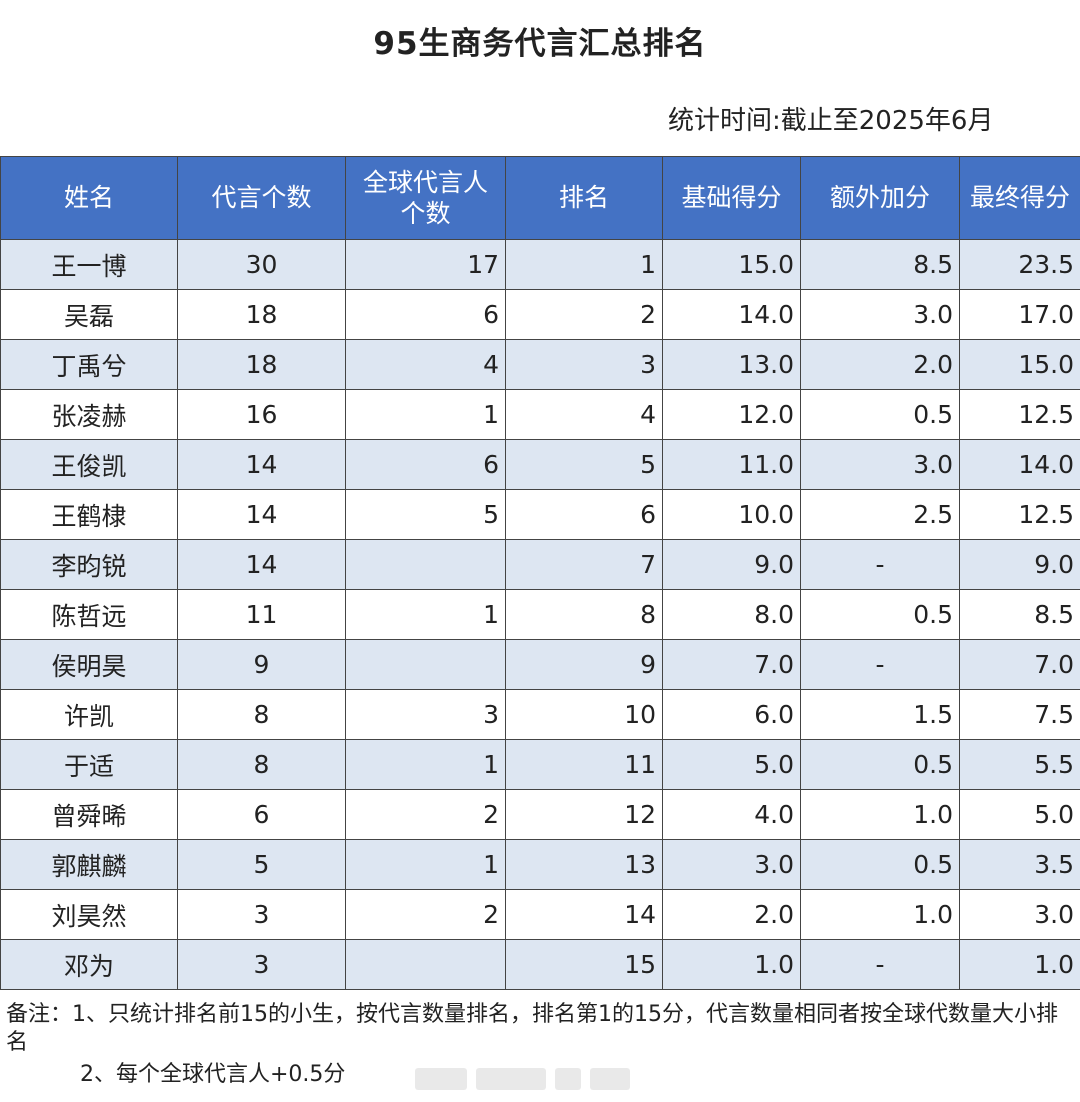 This screenshot has height=1102, width=1080. What do you see at coordinates (261, 314) in the screenshot?
I see `cell-endorsement-count: 18` at bounding box center [261, 314].